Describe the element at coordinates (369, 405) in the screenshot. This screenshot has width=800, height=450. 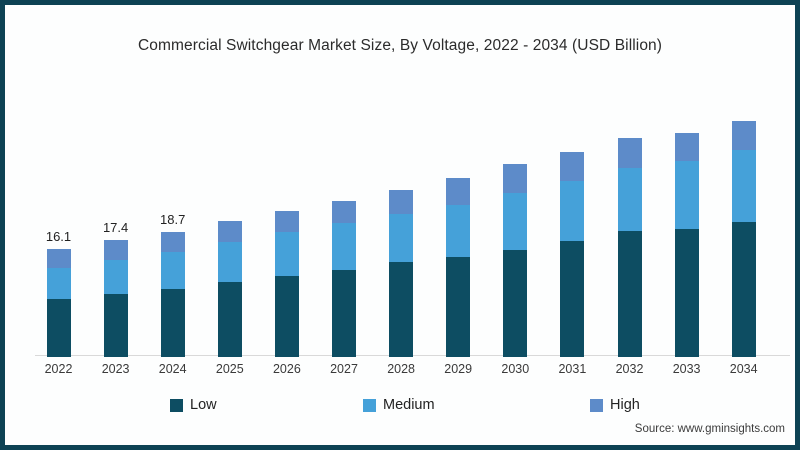
I see `legend-swatch-medium-icon` at that location.